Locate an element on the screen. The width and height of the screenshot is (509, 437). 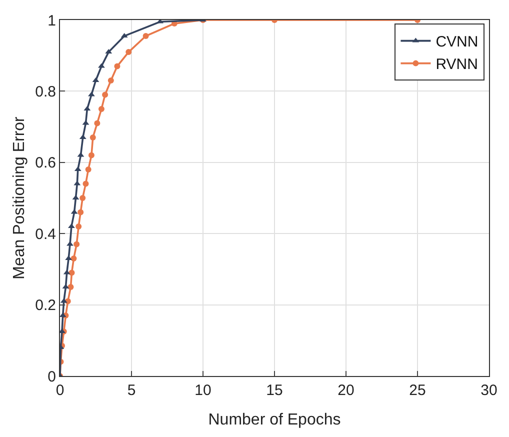
y-tick-label: 0 is located at coordinates (52, 377).